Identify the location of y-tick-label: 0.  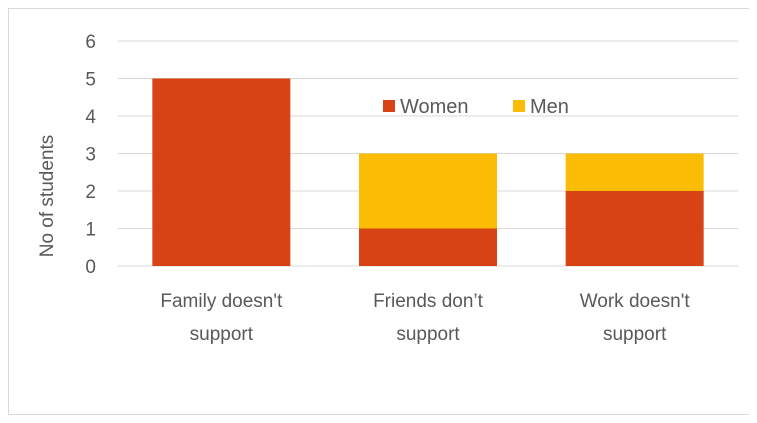
(90, 267).